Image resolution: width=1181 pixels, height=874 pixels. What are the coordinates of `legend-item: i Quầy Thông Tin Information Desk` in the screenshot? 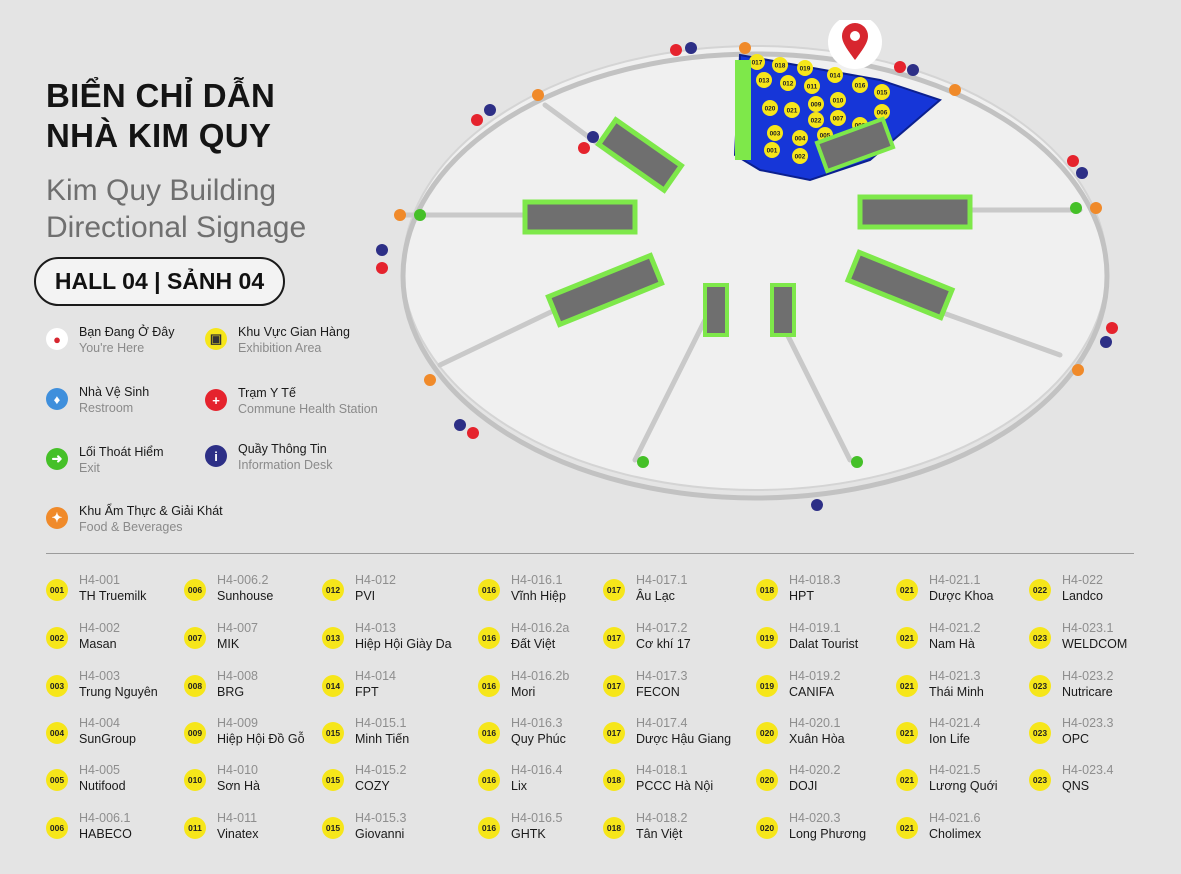 It's located at (268, 457).